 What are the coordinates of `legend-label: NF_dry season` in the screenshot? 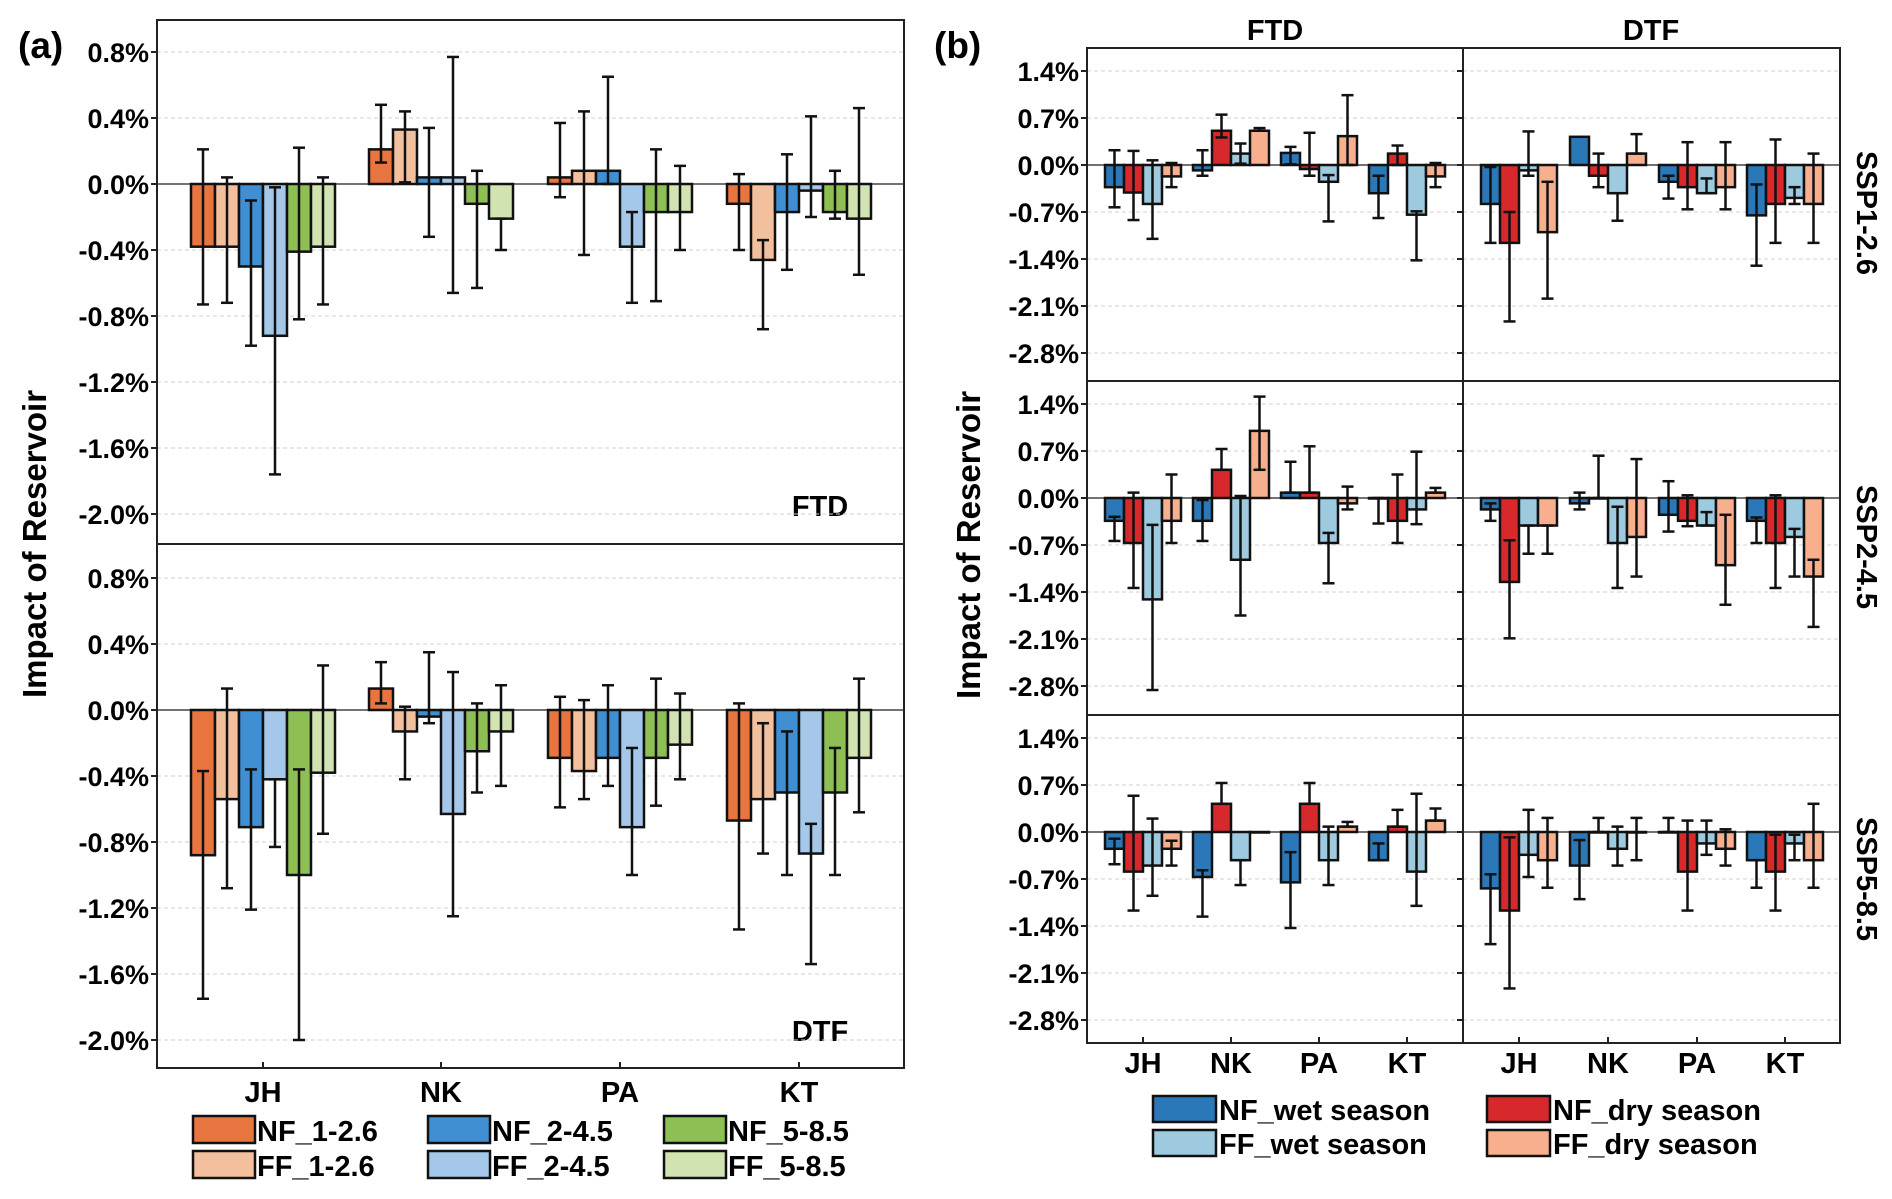 It's located at (1657, 1111).